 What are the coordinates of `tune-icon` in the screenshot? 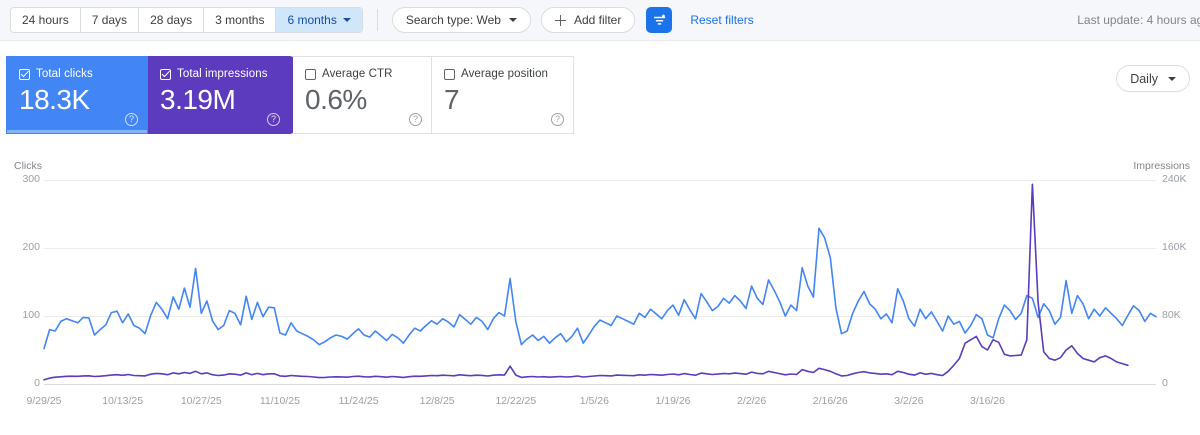 It's located at (659, 19).